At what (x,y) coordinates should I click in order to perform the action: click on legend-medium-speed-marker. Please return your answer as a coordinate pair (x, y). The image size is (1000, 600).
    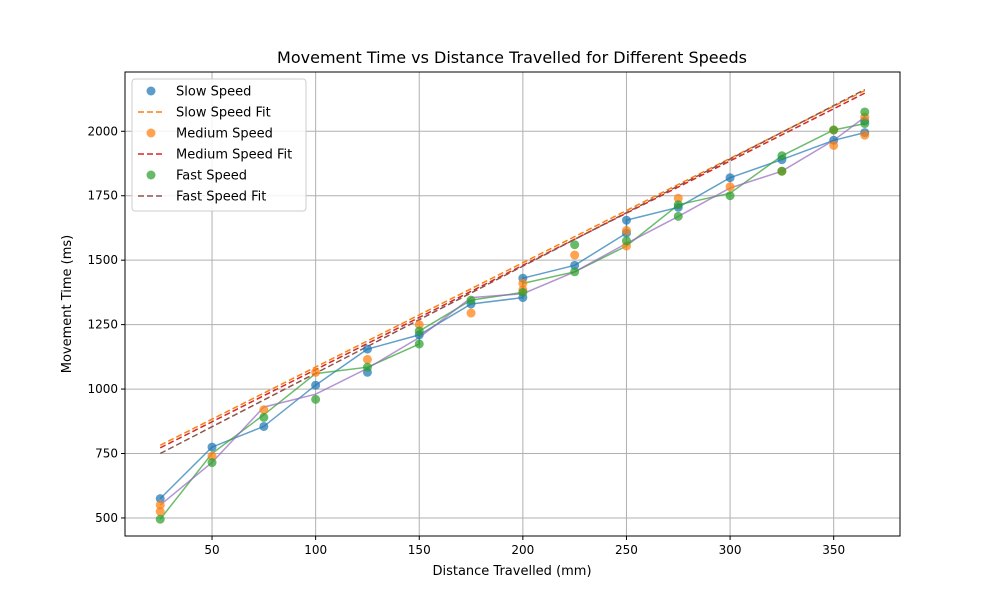
    Looking at the image, I should click on (151, 133).